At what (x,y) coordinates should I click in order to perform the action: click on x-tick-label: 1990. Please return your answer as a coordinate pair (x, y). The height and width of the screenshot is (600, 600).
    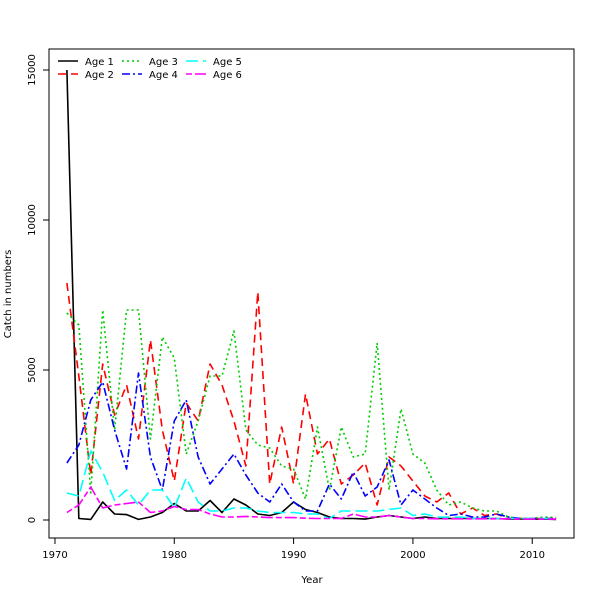
    Looking at the image, I should click on (293, 555).